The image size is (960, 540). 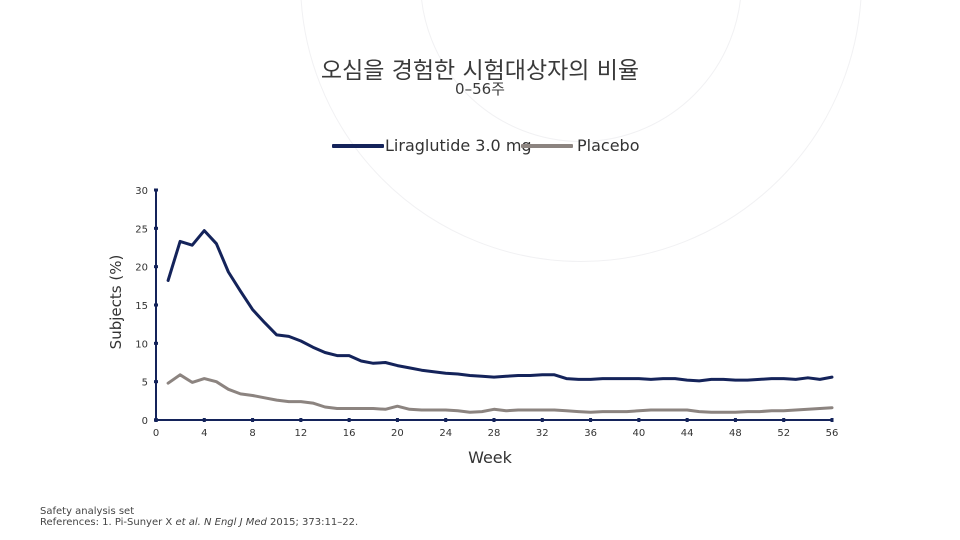 What do you see at coordinates (358, 146) in the screenshot?
I see `legend-swatch-liraglutide` at bounding box center [358, 146].